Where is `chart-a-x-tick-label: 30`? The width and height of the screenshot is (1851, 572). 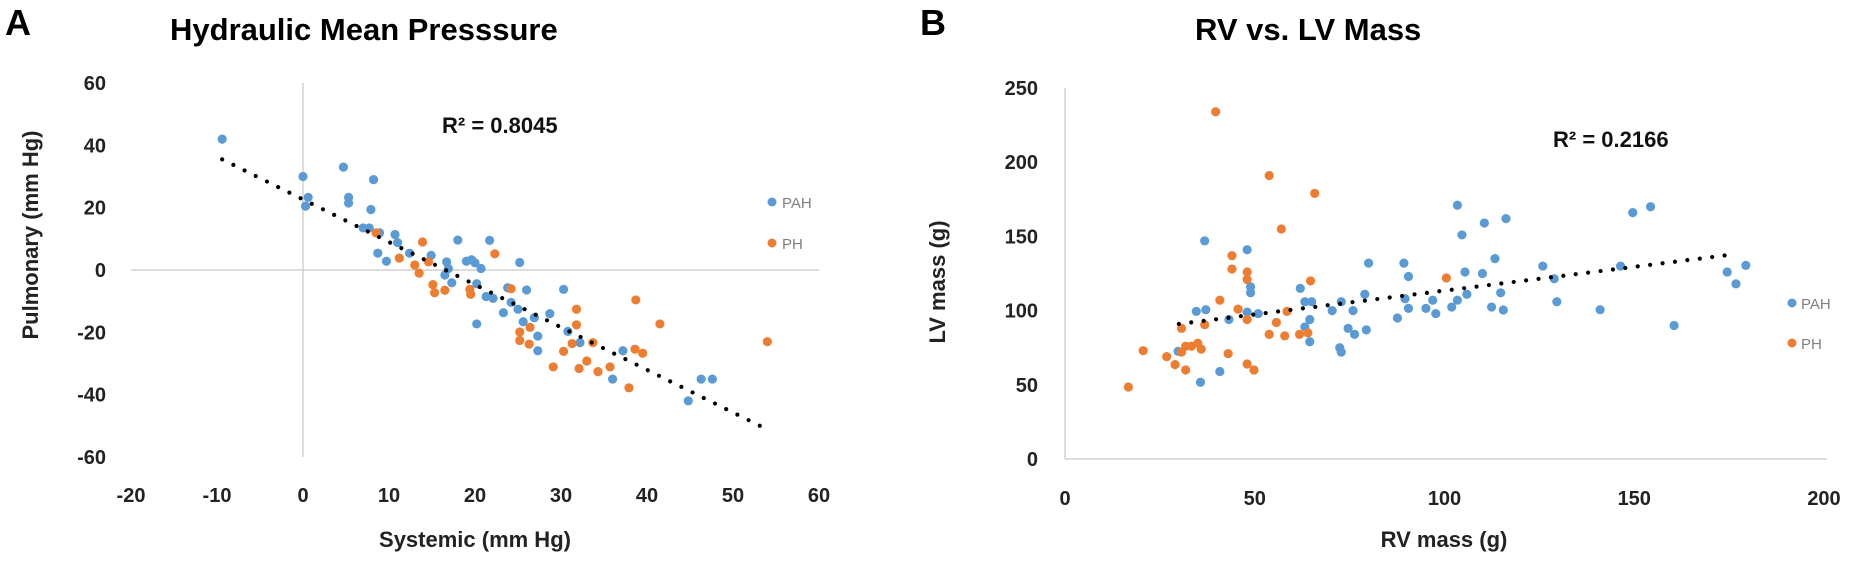 chart-a-x-tick-label: 30 is located at coordinates (561, 496).